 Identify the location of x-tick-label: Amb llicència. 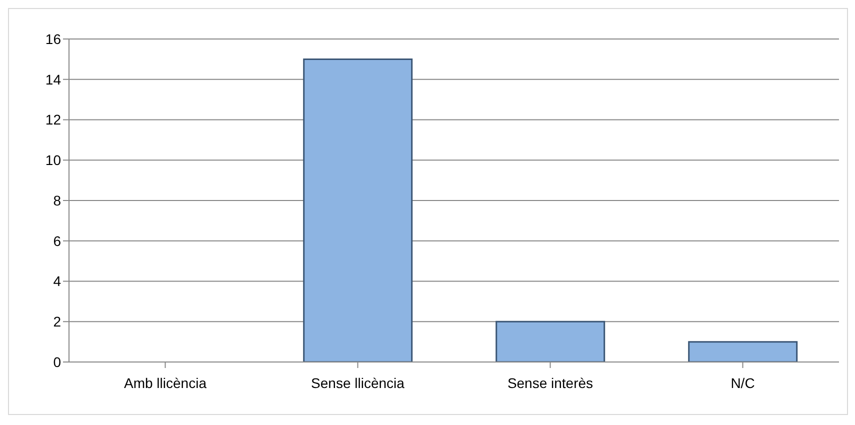
(165, 382).